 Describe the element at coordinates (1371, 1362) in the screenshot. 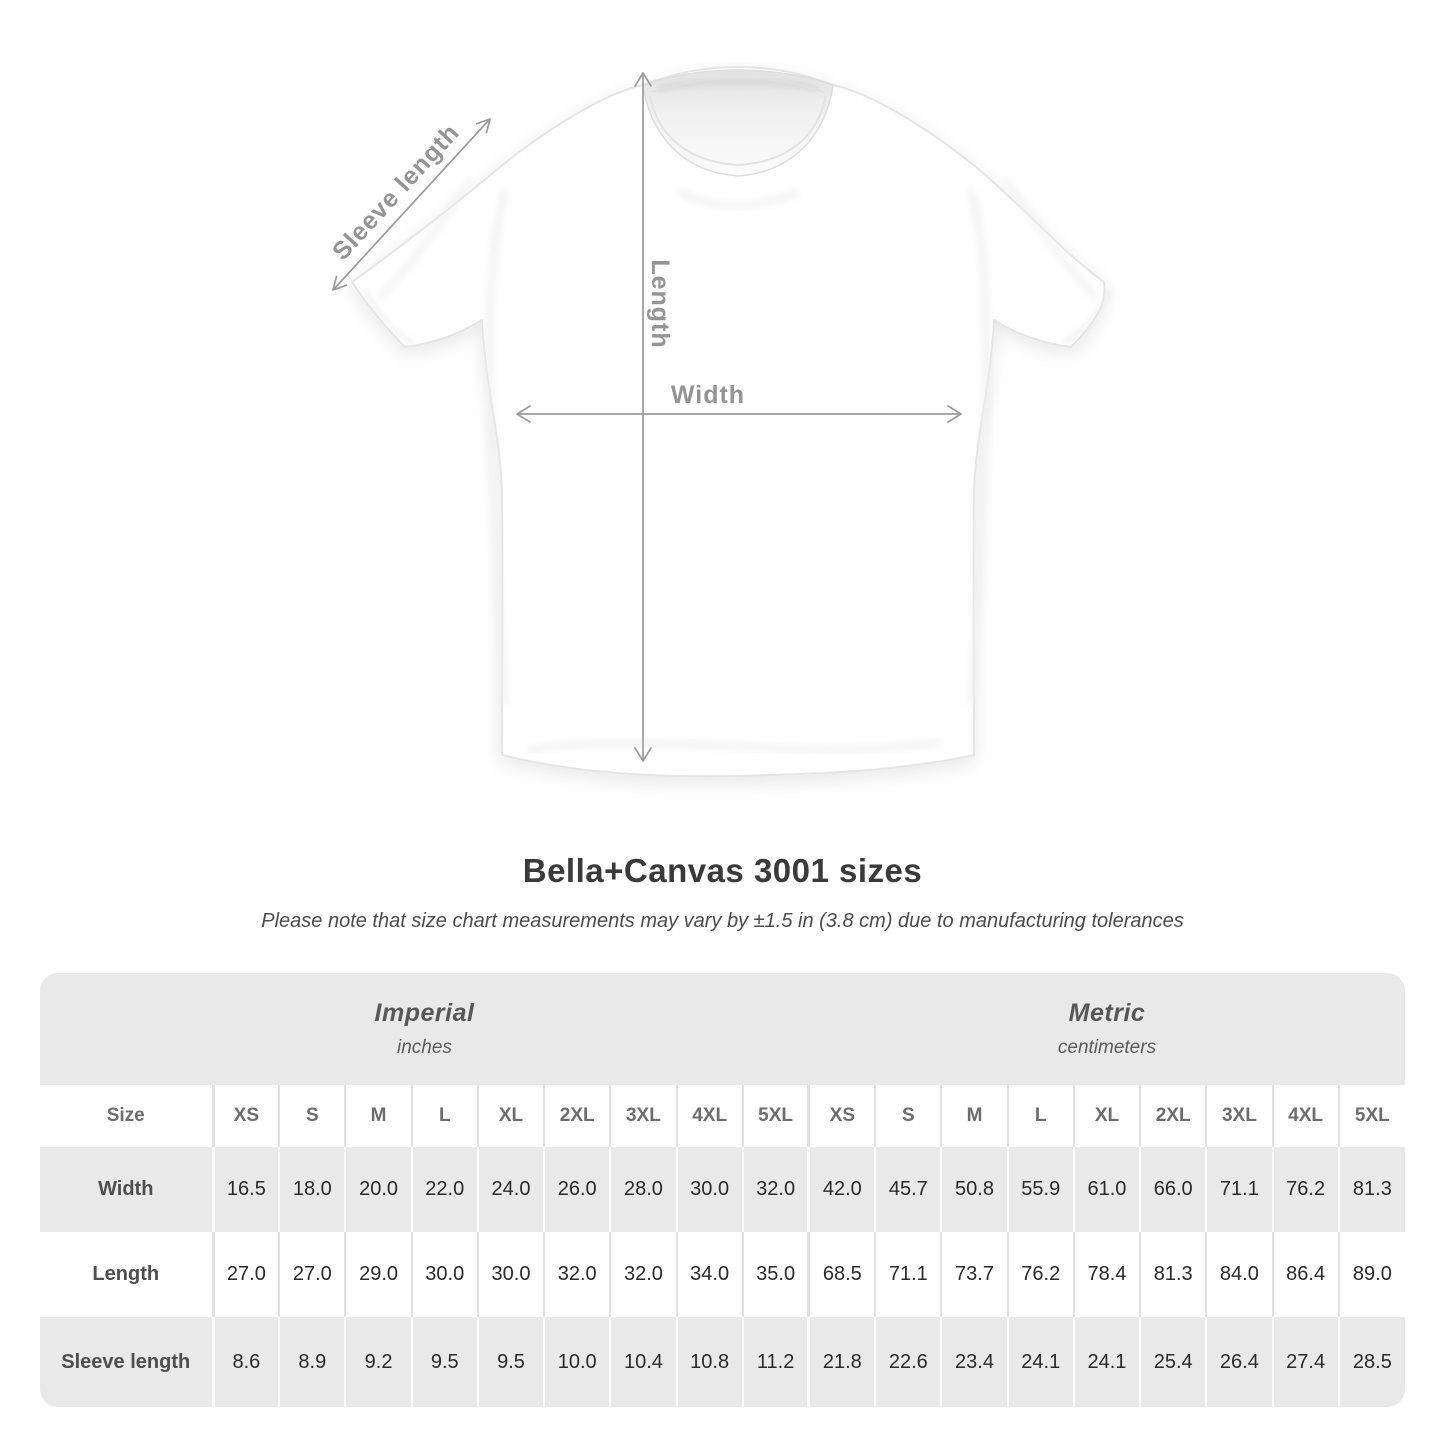

I see `cell-sleeve-length-metric-5xl: 28.5` at that location.